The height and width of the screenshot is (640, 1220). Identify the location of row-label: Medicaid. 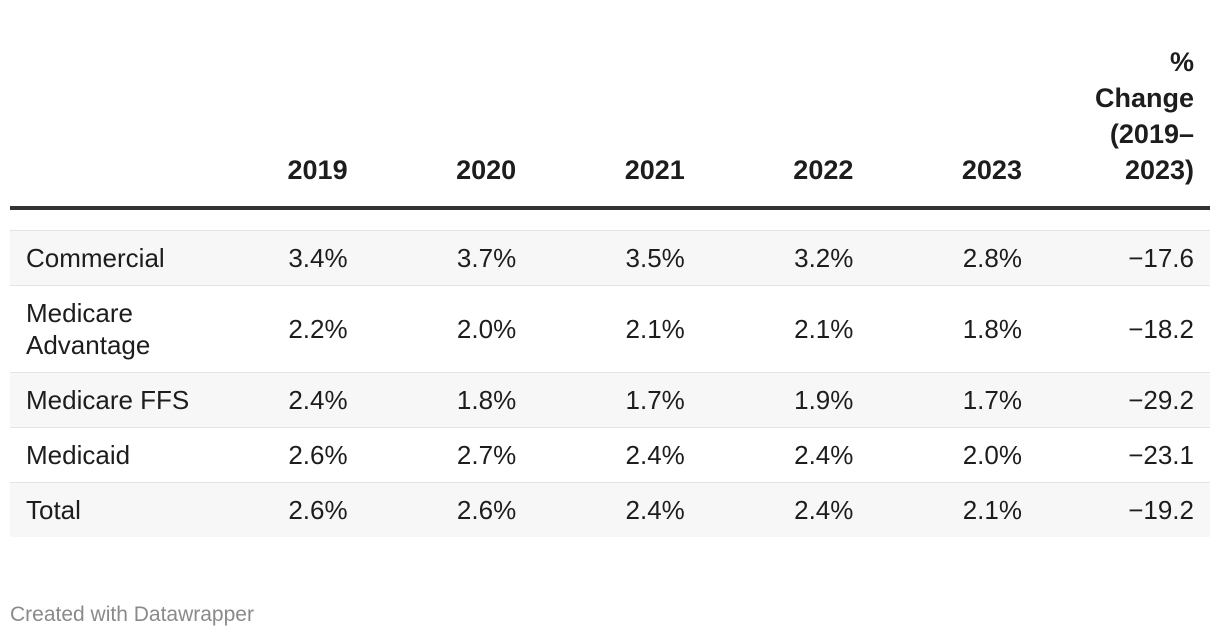
(102, 455).